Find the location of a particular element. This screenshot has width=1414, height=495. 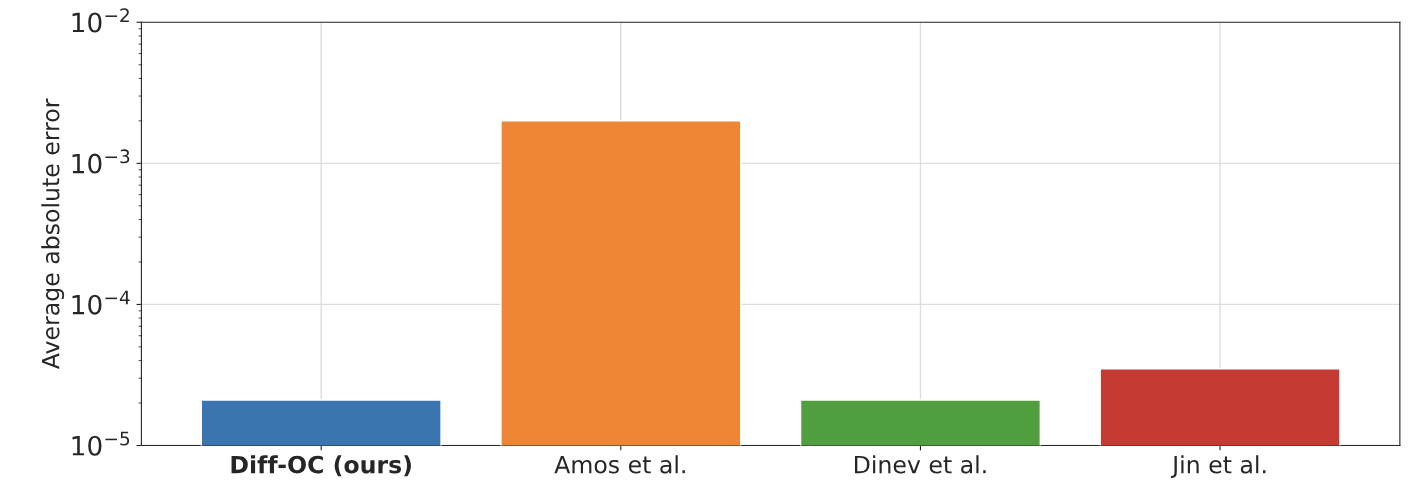

y-tick-label: 10$^{−4}$ is located at coordinates (101, 302).